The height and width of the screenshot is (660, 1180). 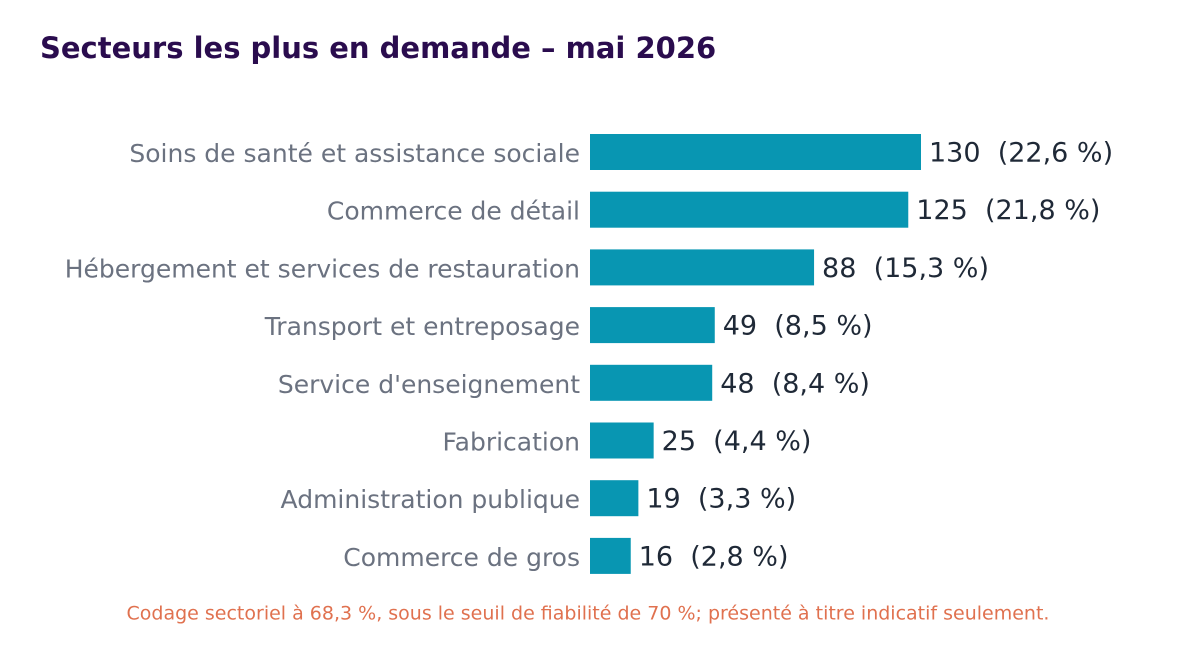 I want to click on value-label: 130 (22,6 %), so click(x=1021, y=153).